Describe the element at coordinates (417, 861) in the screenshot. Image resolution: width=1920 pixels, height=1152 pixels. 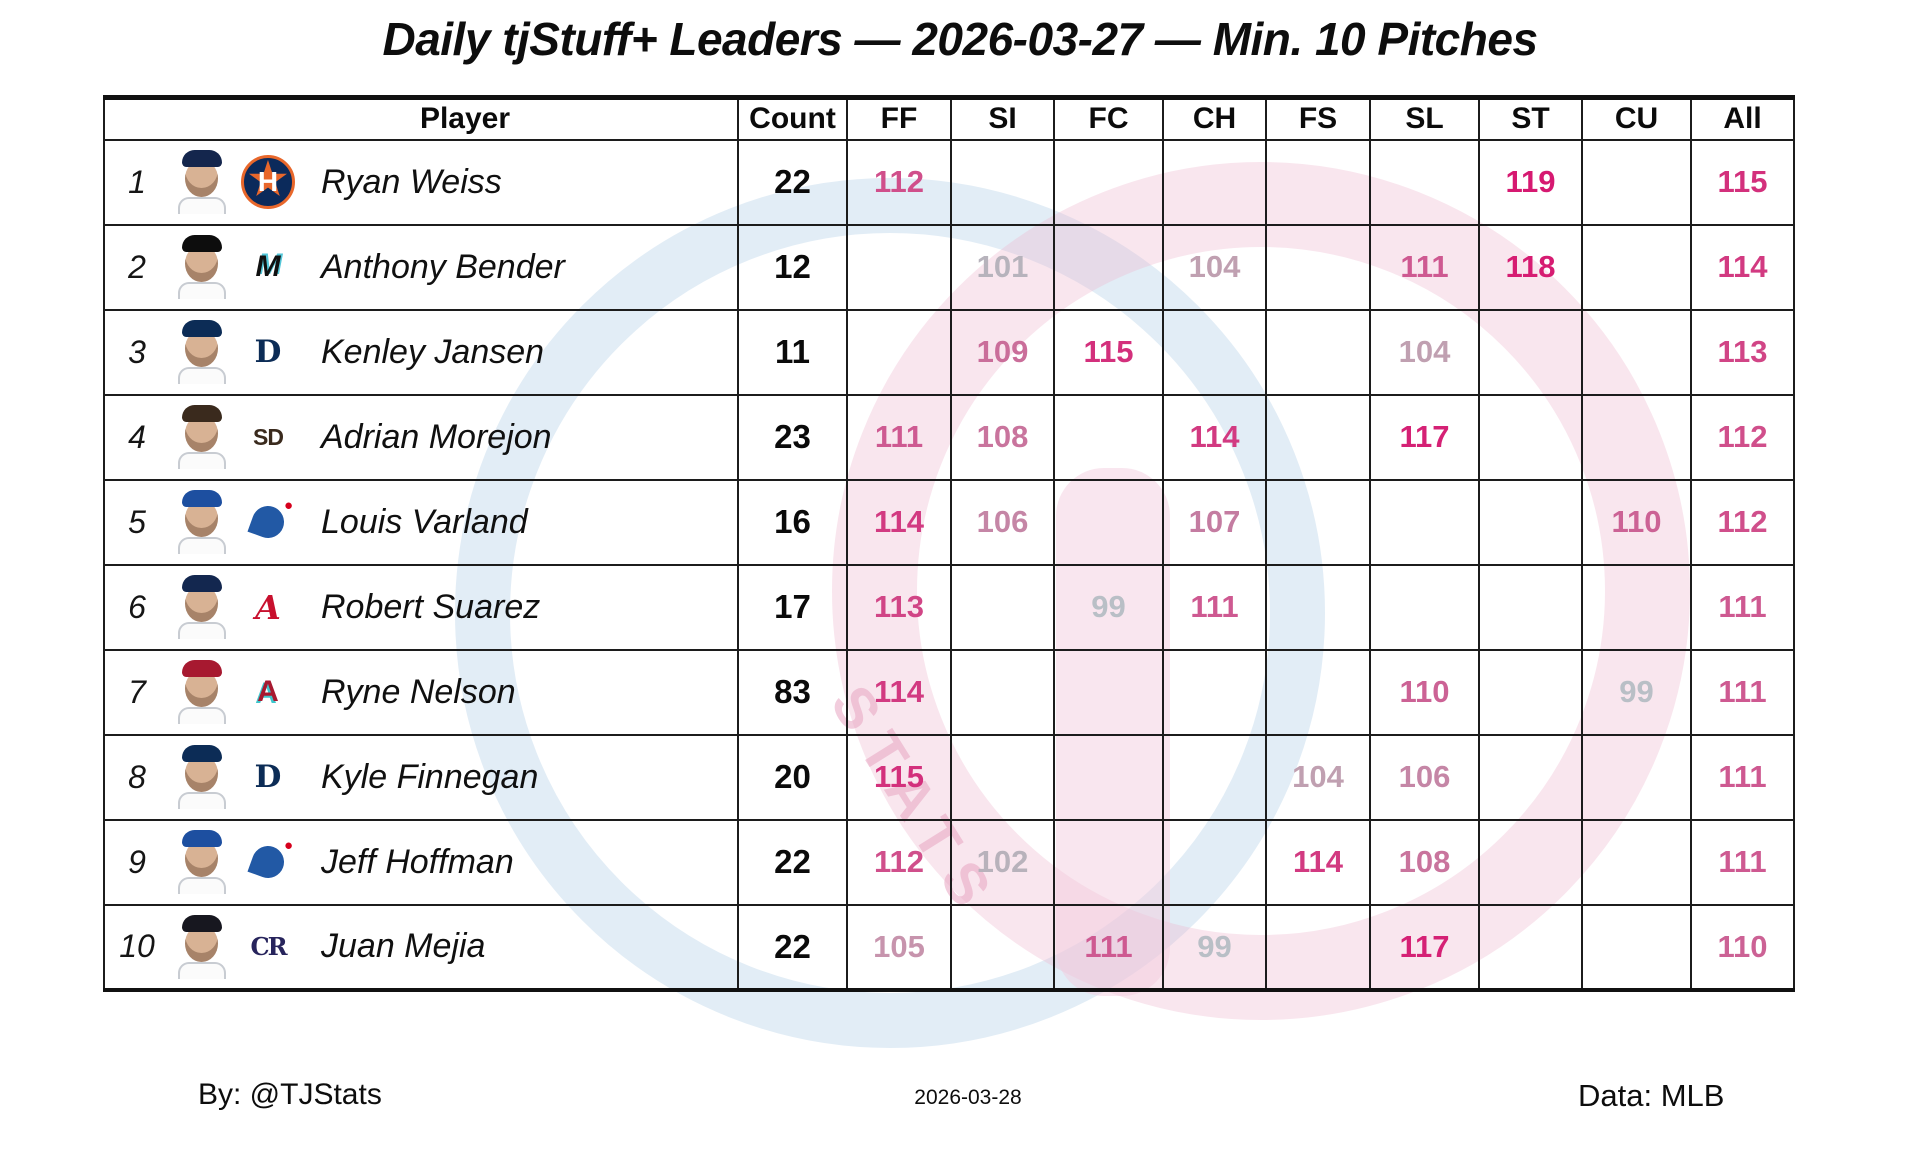
I see `player-name: Jeff Hoffman` at that location.